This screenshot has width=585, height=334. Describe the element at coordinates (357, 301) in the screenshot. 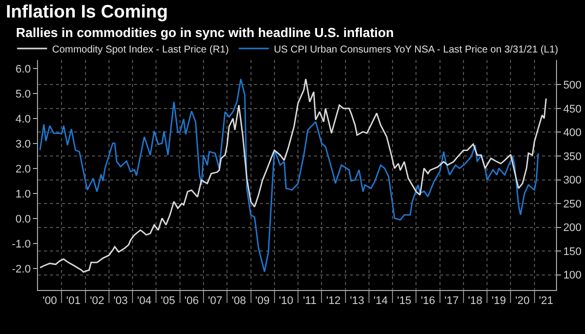

I see `x-tick-label: '13` at that location.